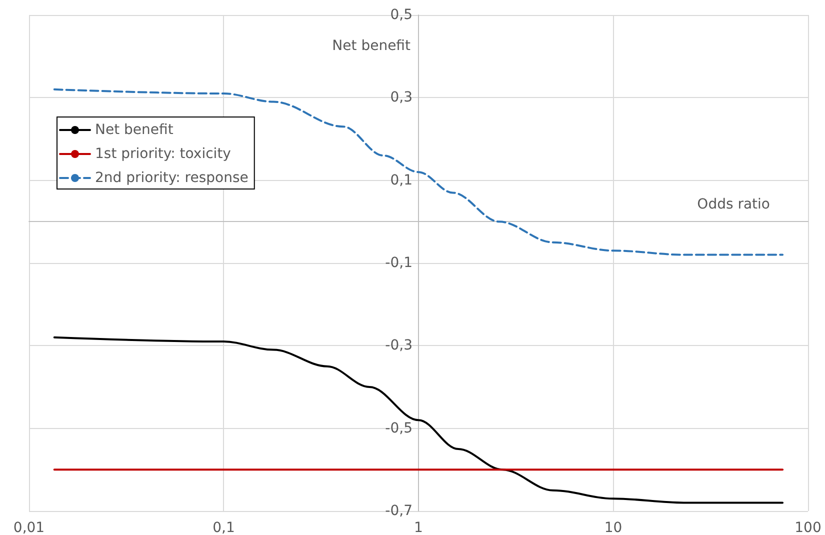 The image size is (825, 535). What do you see at coordinates (398, 263) in the screenshot?
I see `y-tick-label: -0,1` at bounding box center [398, 263].